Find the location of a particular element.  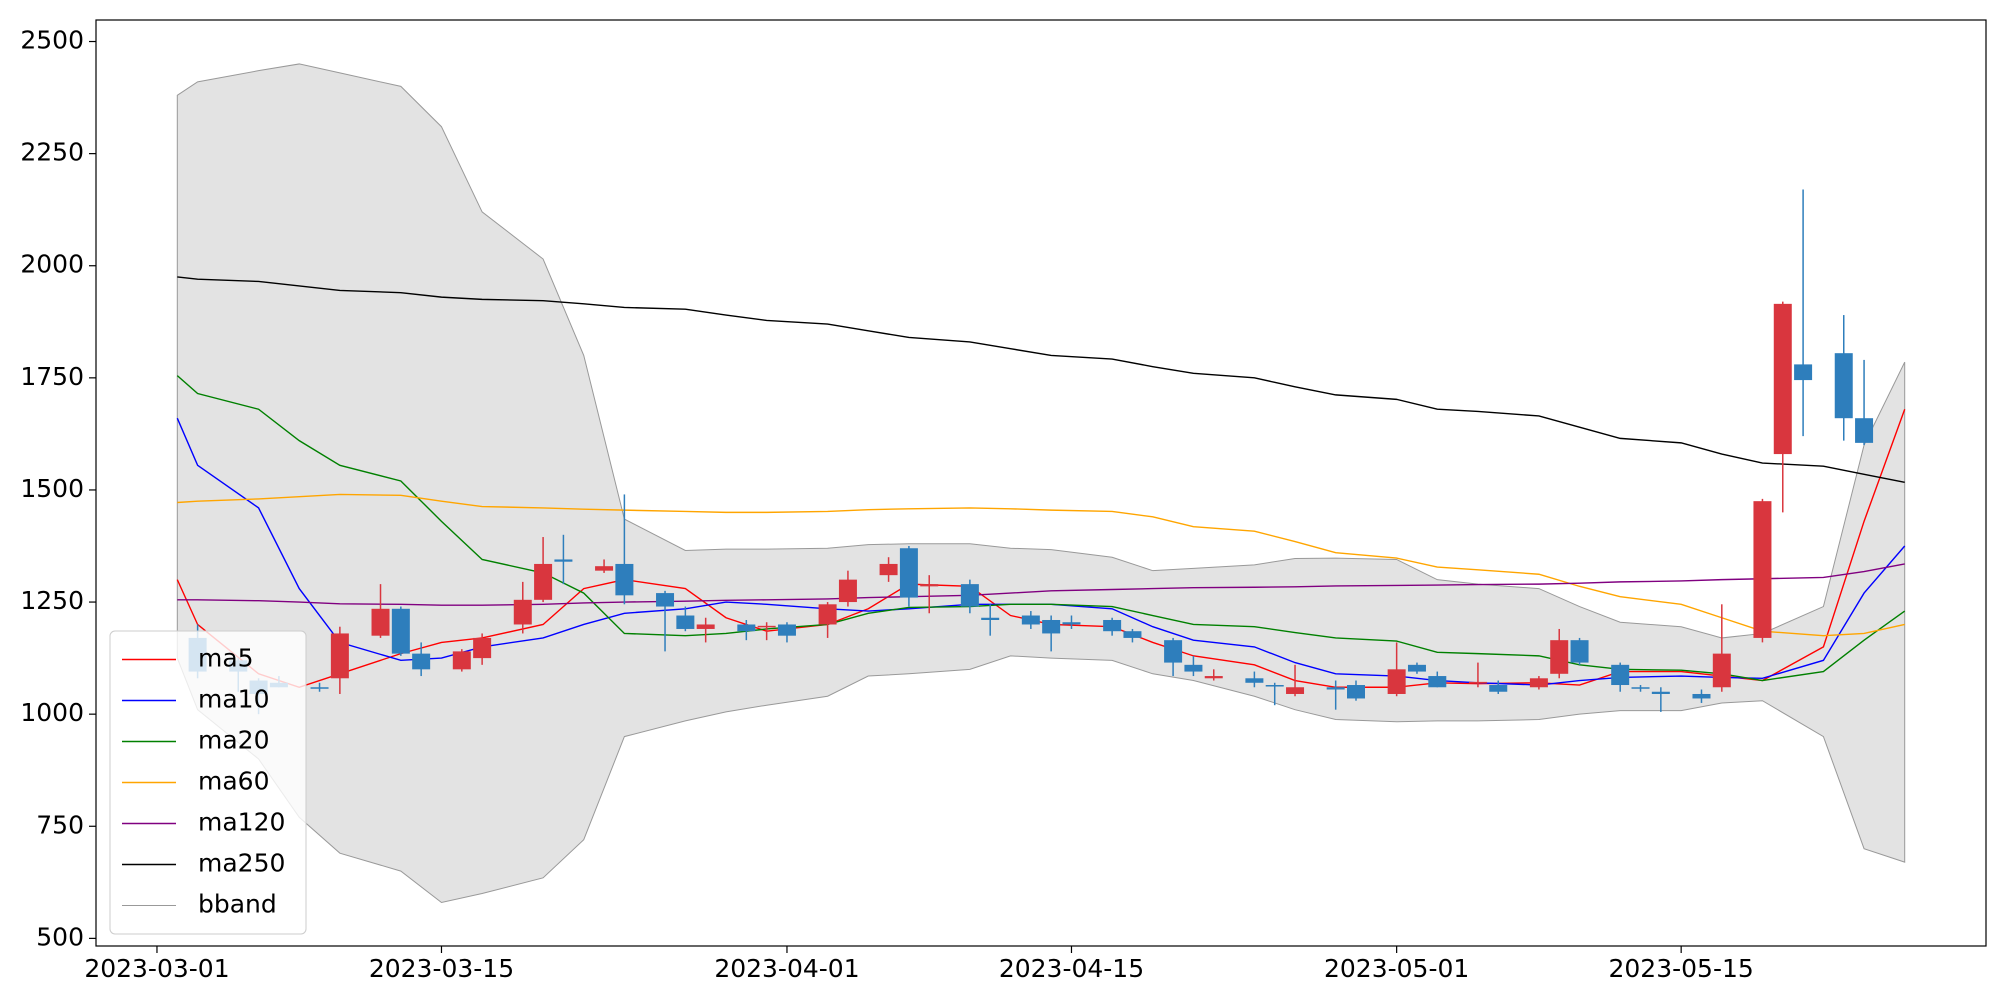

y-tick-label: 1750 is located at coordinates (52, 376).